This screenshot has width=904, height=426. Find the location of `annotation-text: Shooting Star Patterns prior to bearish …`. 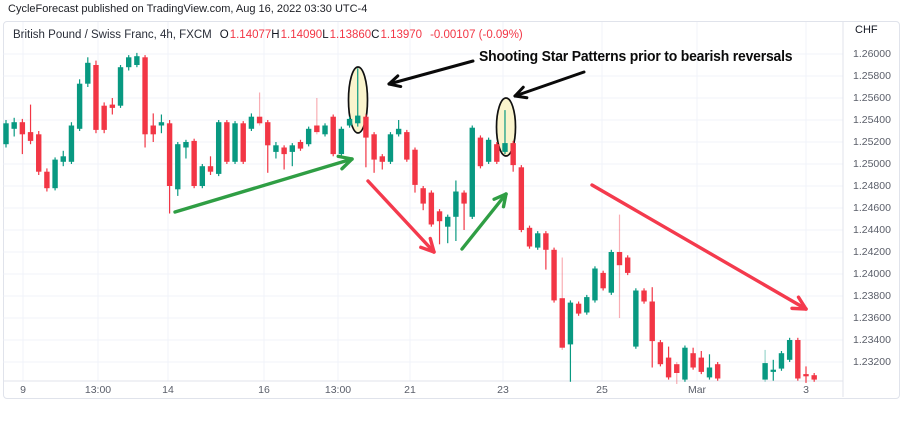

annotation-text: Shooting Star Patterns prior to bearish … is located at coordinates (636, 56).